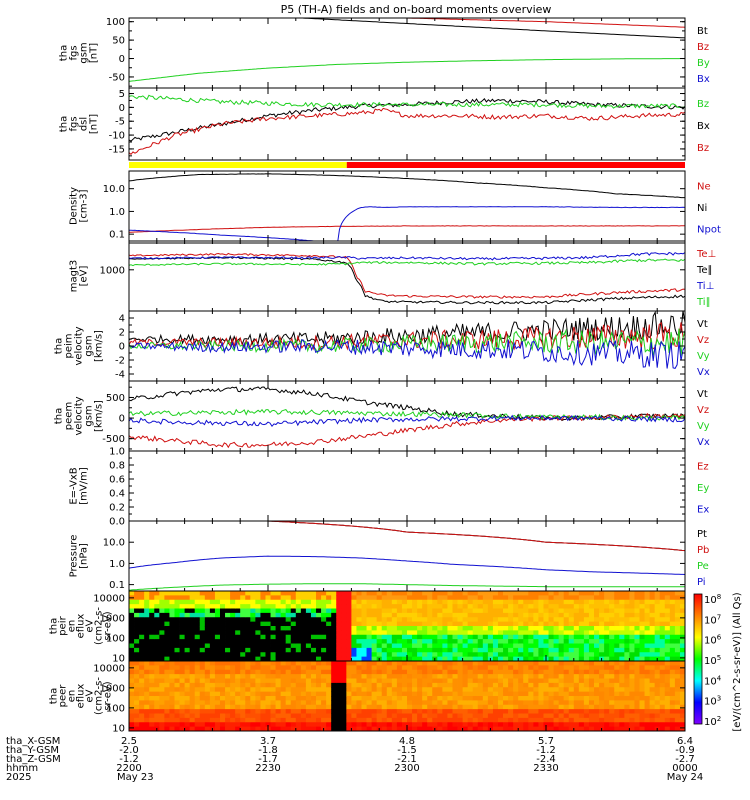 This screenshot has width=750, height=800. What do you see at coordinates (705, 286) in the screenshot?
I see `legend-entry: Ti⊥` at bounding box center [705, 286].